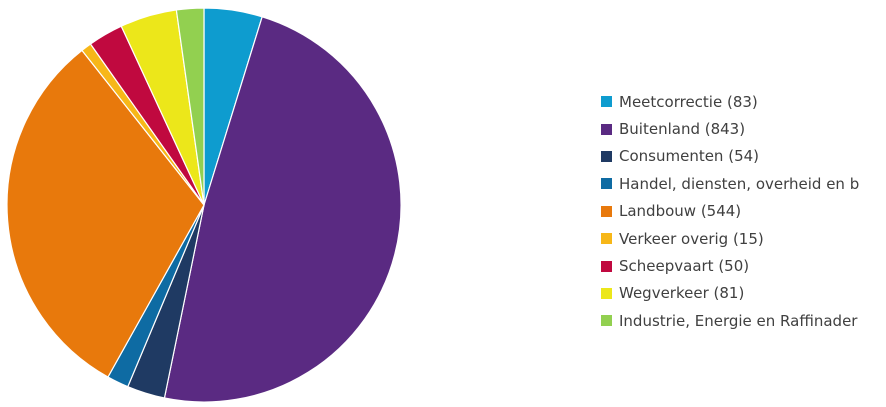 The height and width of the screenshot is (407, 886). Describe the element at coordinates (689, 156) in the screenshot. I see `legend-label: Consumenten (54)` at that location.